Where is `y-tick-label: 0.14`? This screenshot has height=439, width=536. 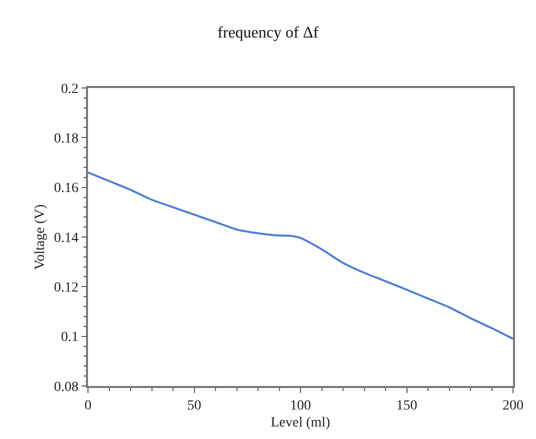 y-tick-label: 0.14 is located at coordinates (66, 238).